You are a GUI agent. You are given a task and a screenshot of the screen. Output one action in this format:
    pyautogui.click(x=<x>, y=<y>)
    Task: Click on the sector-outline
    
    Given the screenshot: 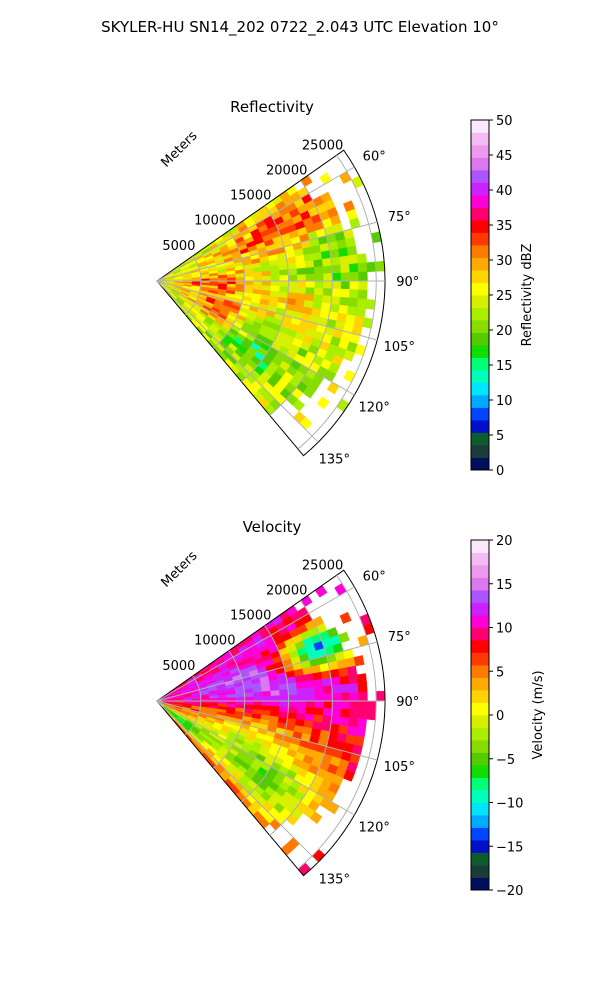 What is the action you would take?
    pyautogui.click(x=271, y=303)
    